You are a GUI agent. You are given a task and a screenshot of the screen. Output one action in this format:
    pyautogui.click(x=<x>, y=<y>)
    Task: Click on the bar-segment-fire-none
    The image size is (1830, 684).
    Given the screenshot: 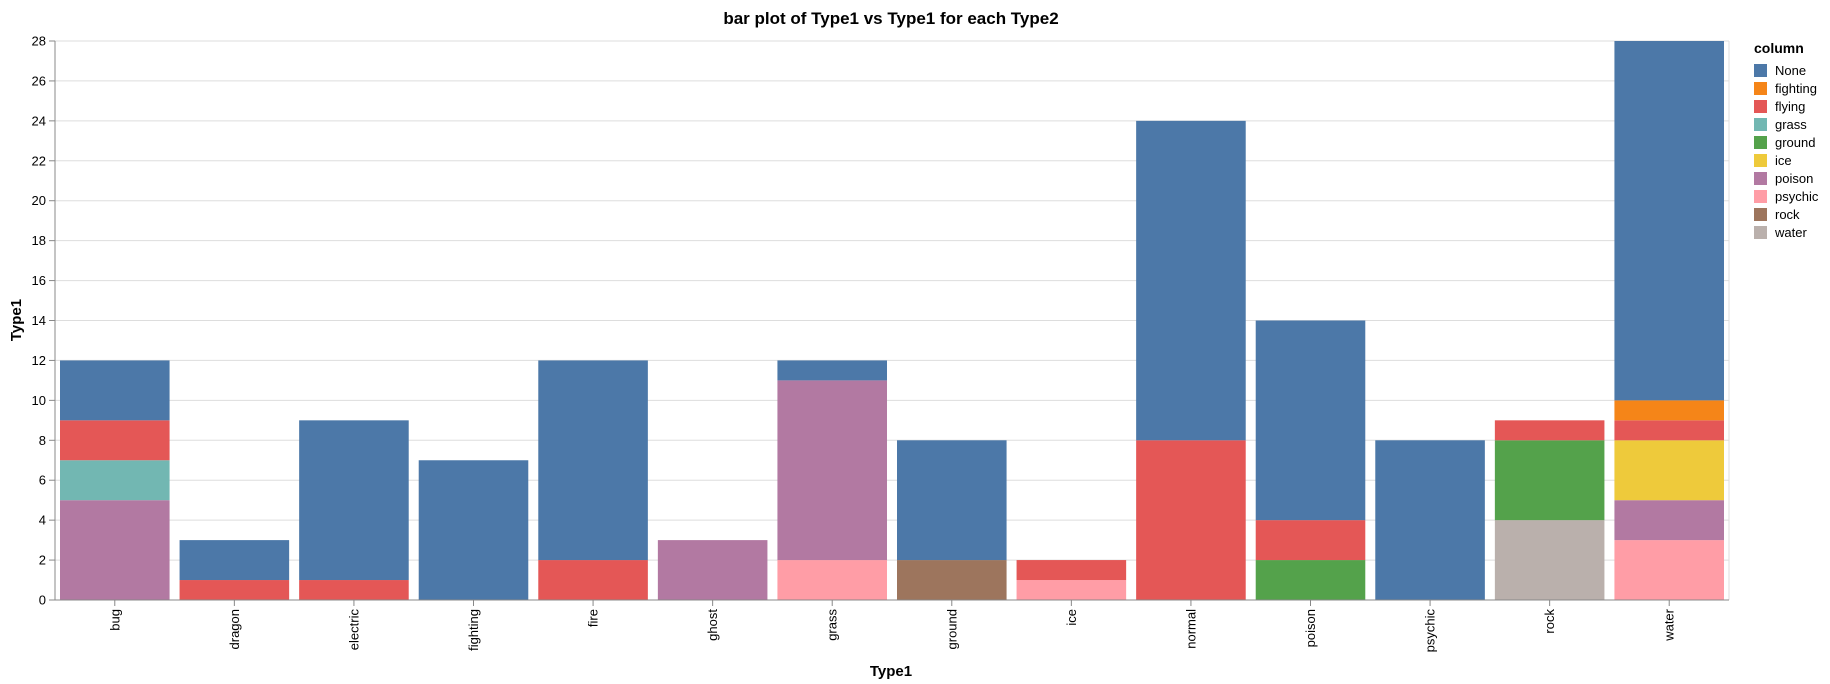 What is the action you would take?
    pyautogui.click(x=593, y=460)
    